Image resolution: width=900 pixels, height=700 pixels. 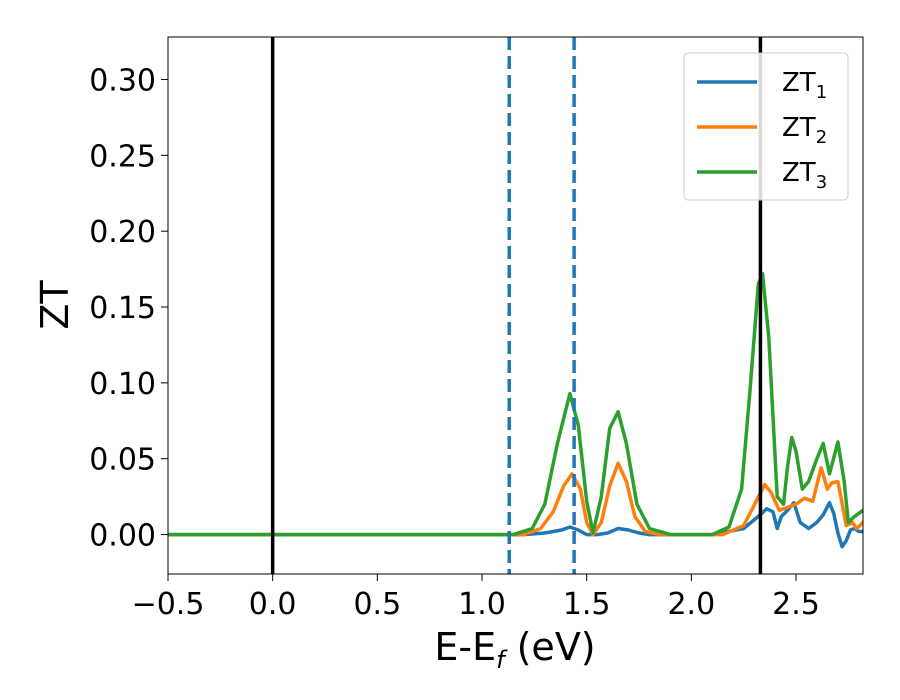 I want to click on y-tick-label: 0.15, so click(x=122, y=308).